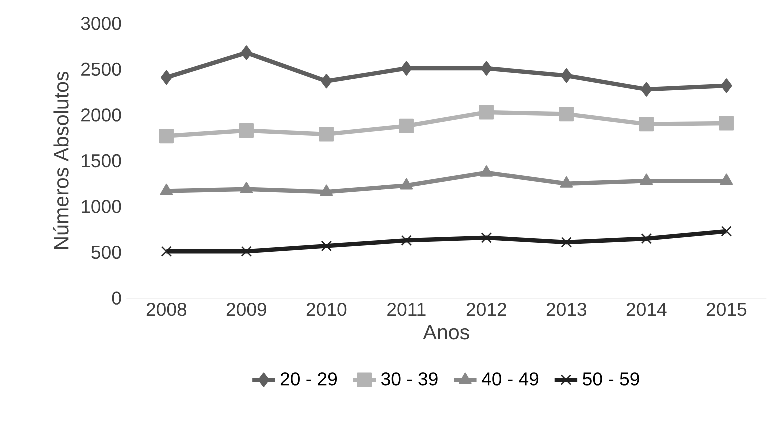 The image size is (775, 421). What do you see at coordinates (407, 309) in the screenshot?
I see `x-tick-label: 2011` at bounding box center [407, 309].